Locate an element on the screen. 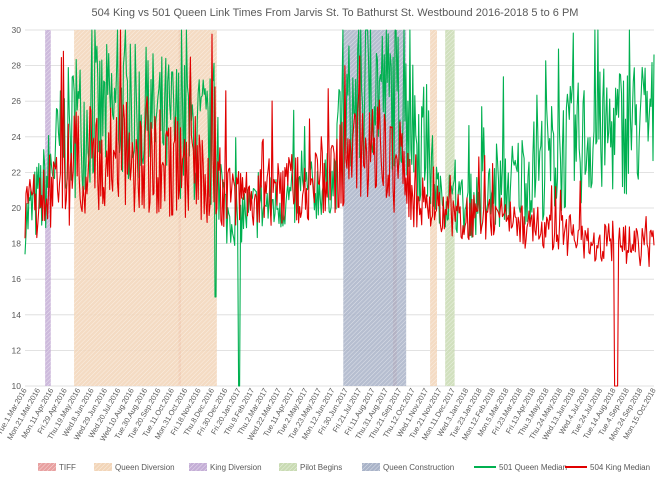  y-tick-label: 24 is located at coordinates (17, 137).